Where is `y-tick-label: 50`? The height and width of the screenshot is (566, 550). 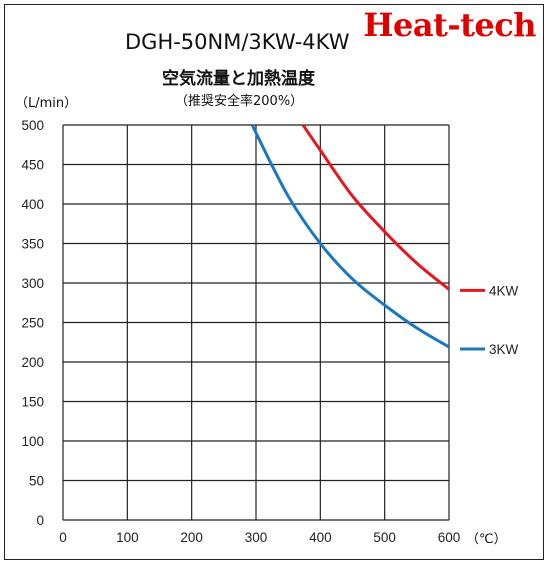
y-tick-label: 50 is located at coordinates (36, 481).